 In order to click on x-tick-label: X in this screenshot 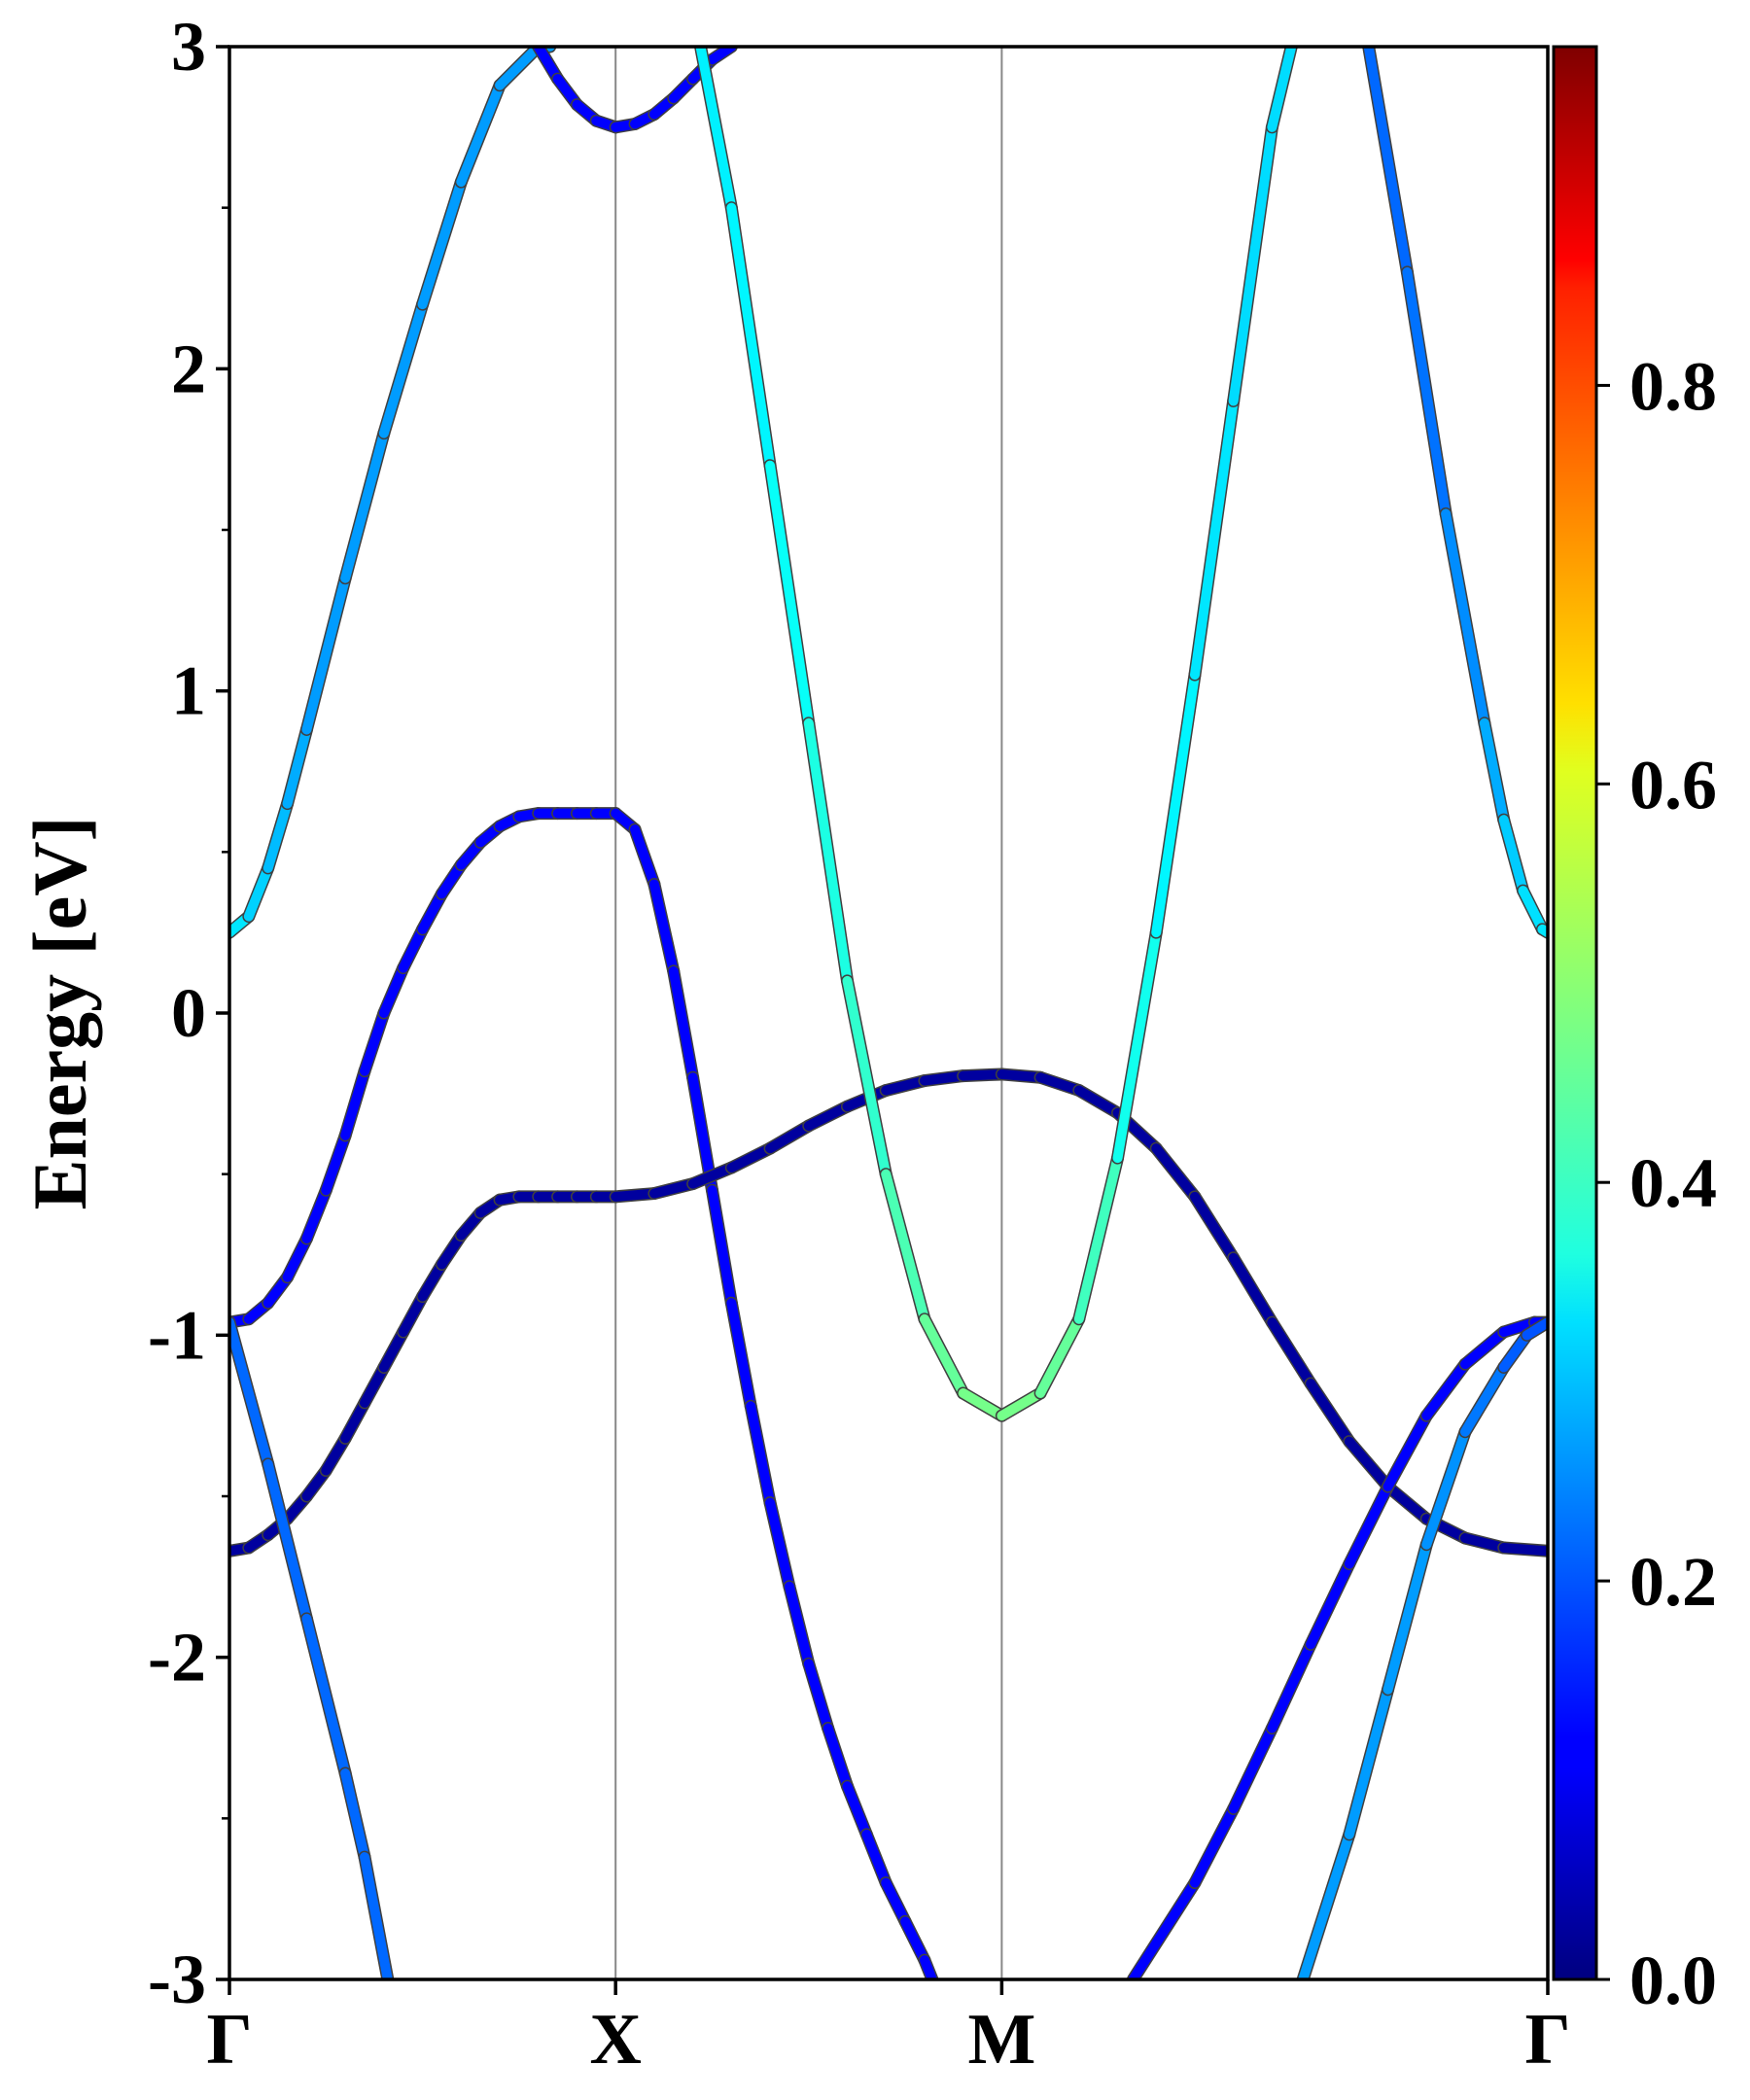, I will do `click(615, 2040)`.